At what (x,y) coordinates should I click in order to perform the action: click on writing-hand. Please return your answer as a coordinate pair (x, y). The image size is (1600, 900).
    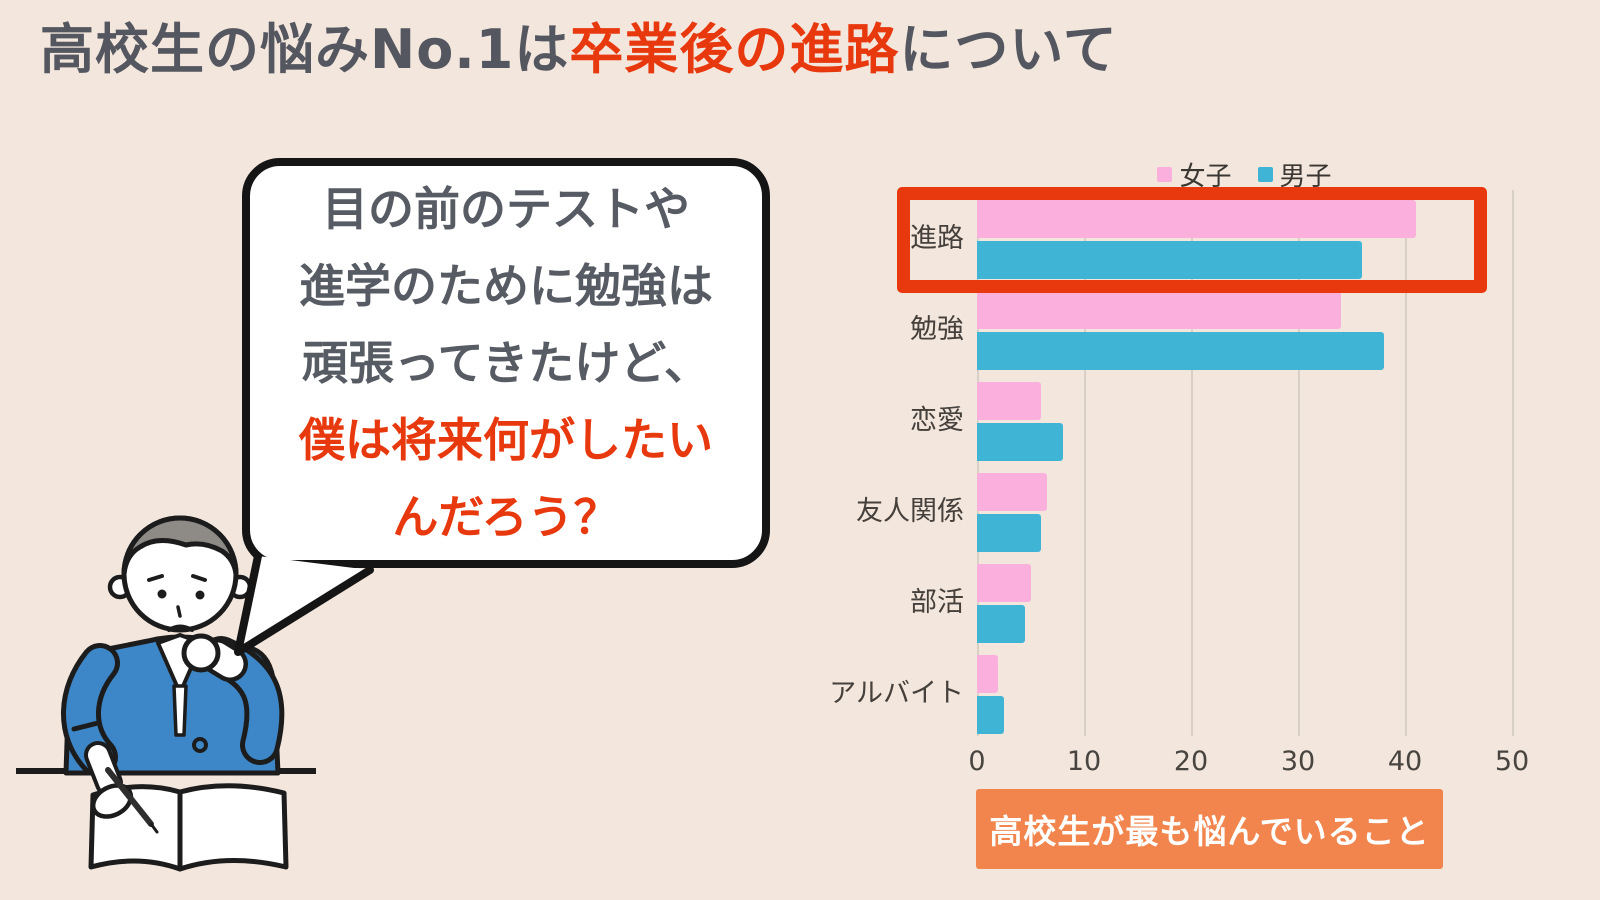
    Looking at the image, I should click on (112, 801).